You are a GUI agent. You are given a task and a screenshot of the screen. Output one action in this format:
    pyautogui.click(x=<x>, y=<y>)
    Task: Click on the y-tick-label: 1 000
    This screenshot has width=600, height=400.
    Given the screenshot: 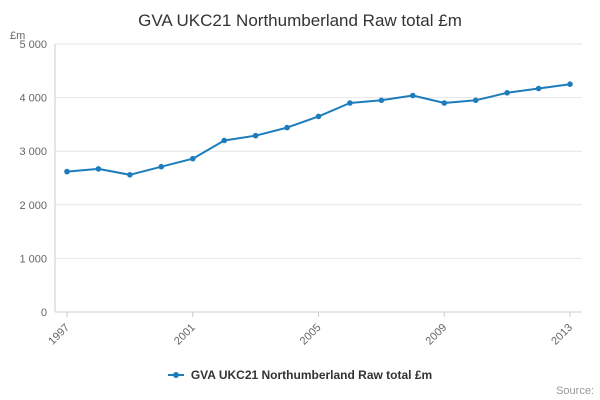 What is the action you would take?
    pyautogui.click(x=33, y=259)
    